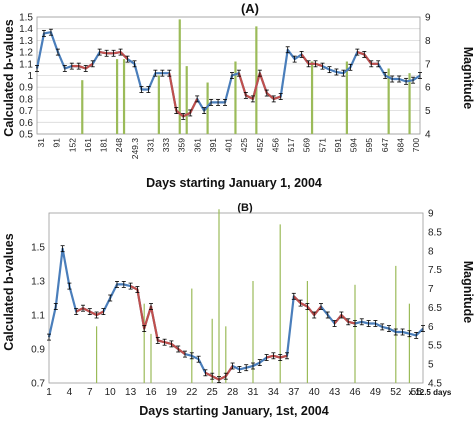 The width and height of the screenshot is (474, 423). Describe the element at coordinates (38, 248) in the screenshot. I see `panel-b-y-tick-label: 1.5` at that location.